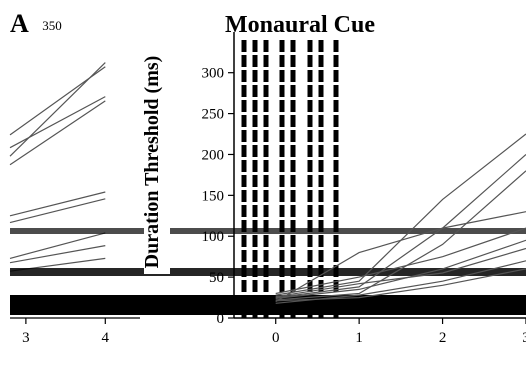 This screenshot has height=367, width=526. Describe the element at coordinates (221, 319) in the screenshot. I see `y-tick-label-0: 0` at that location.